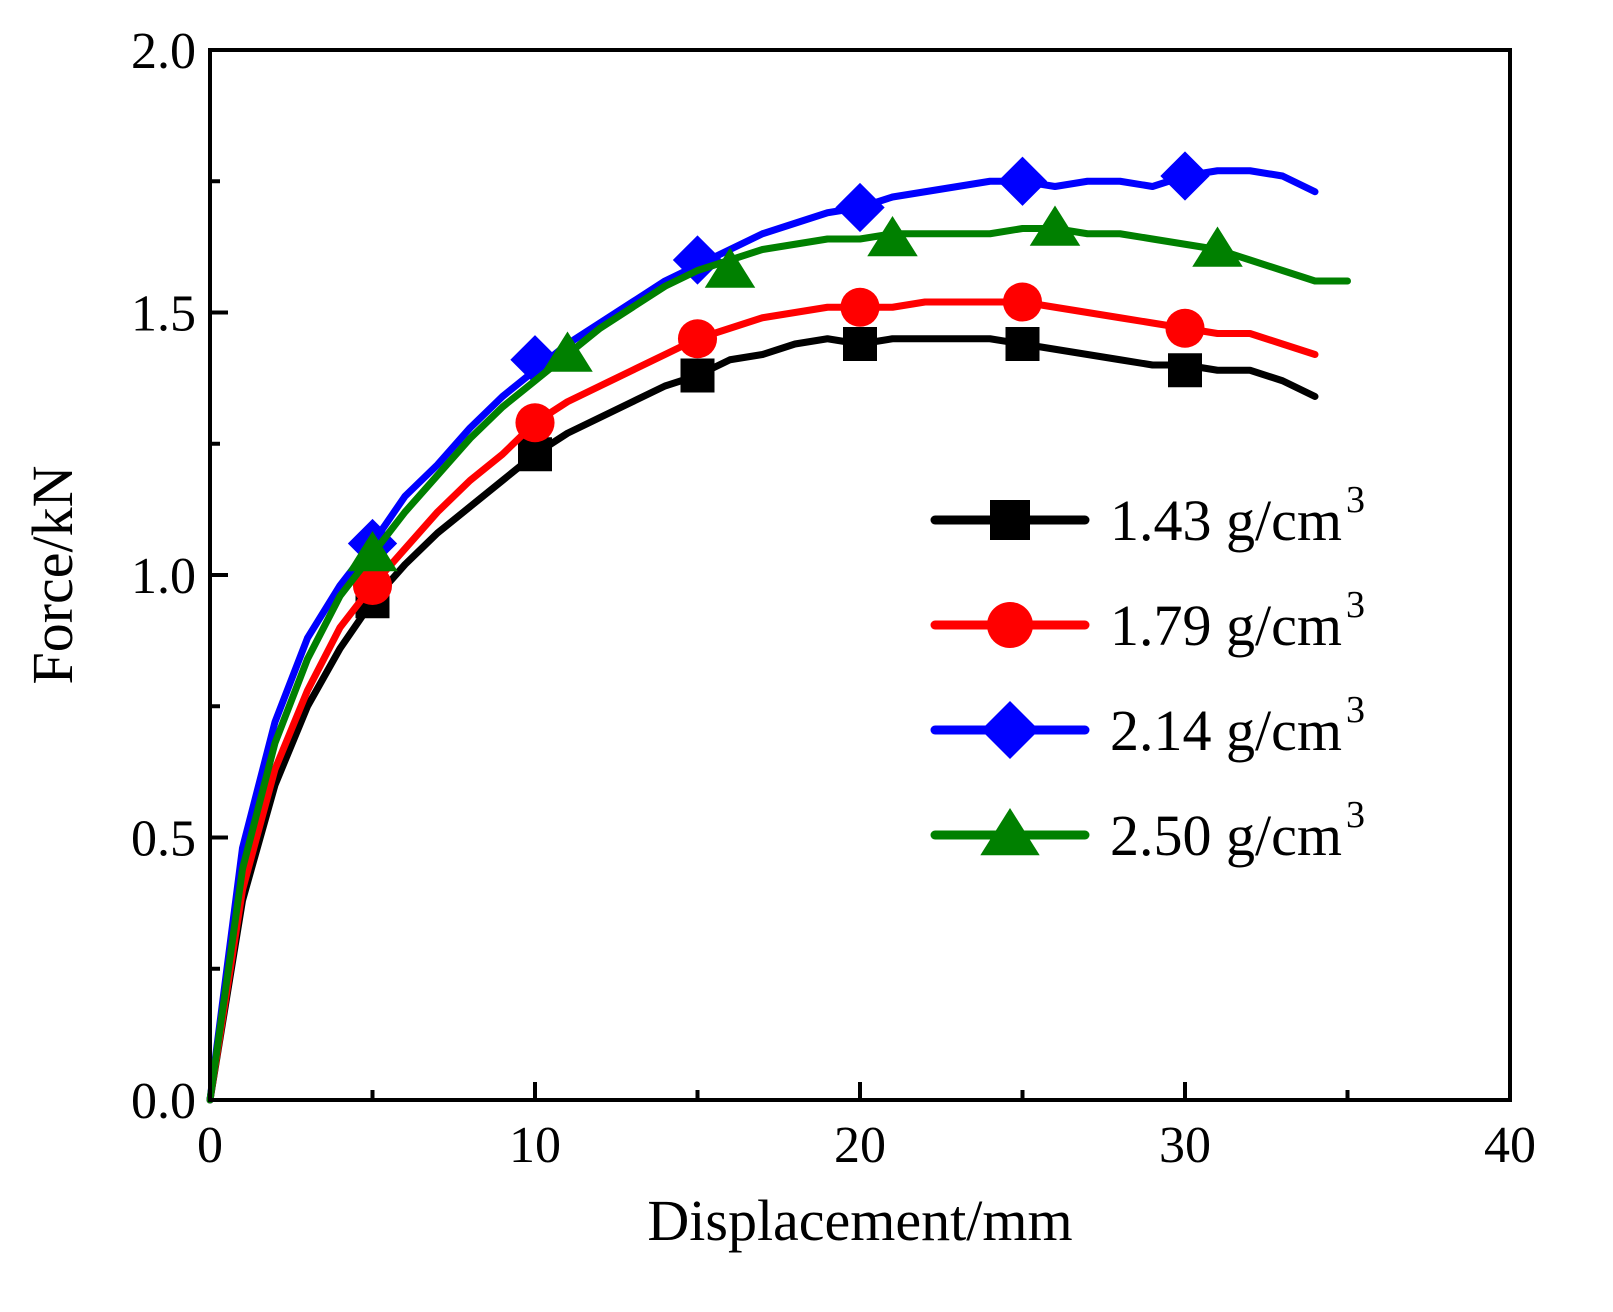 This screenshot has width=1613, height=1312. I want to click on x-tick-label: 20, so click(860, 1145).